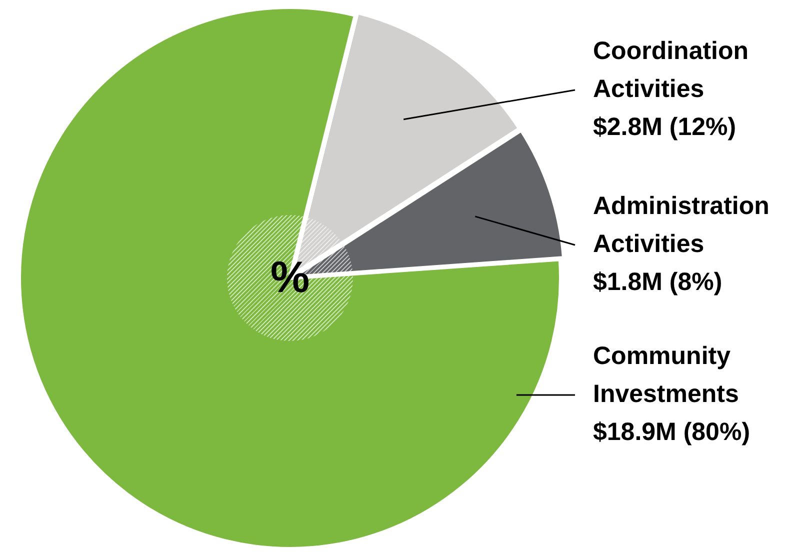  I want to click on data-label: $2.8M (12%), so click(664, 126).